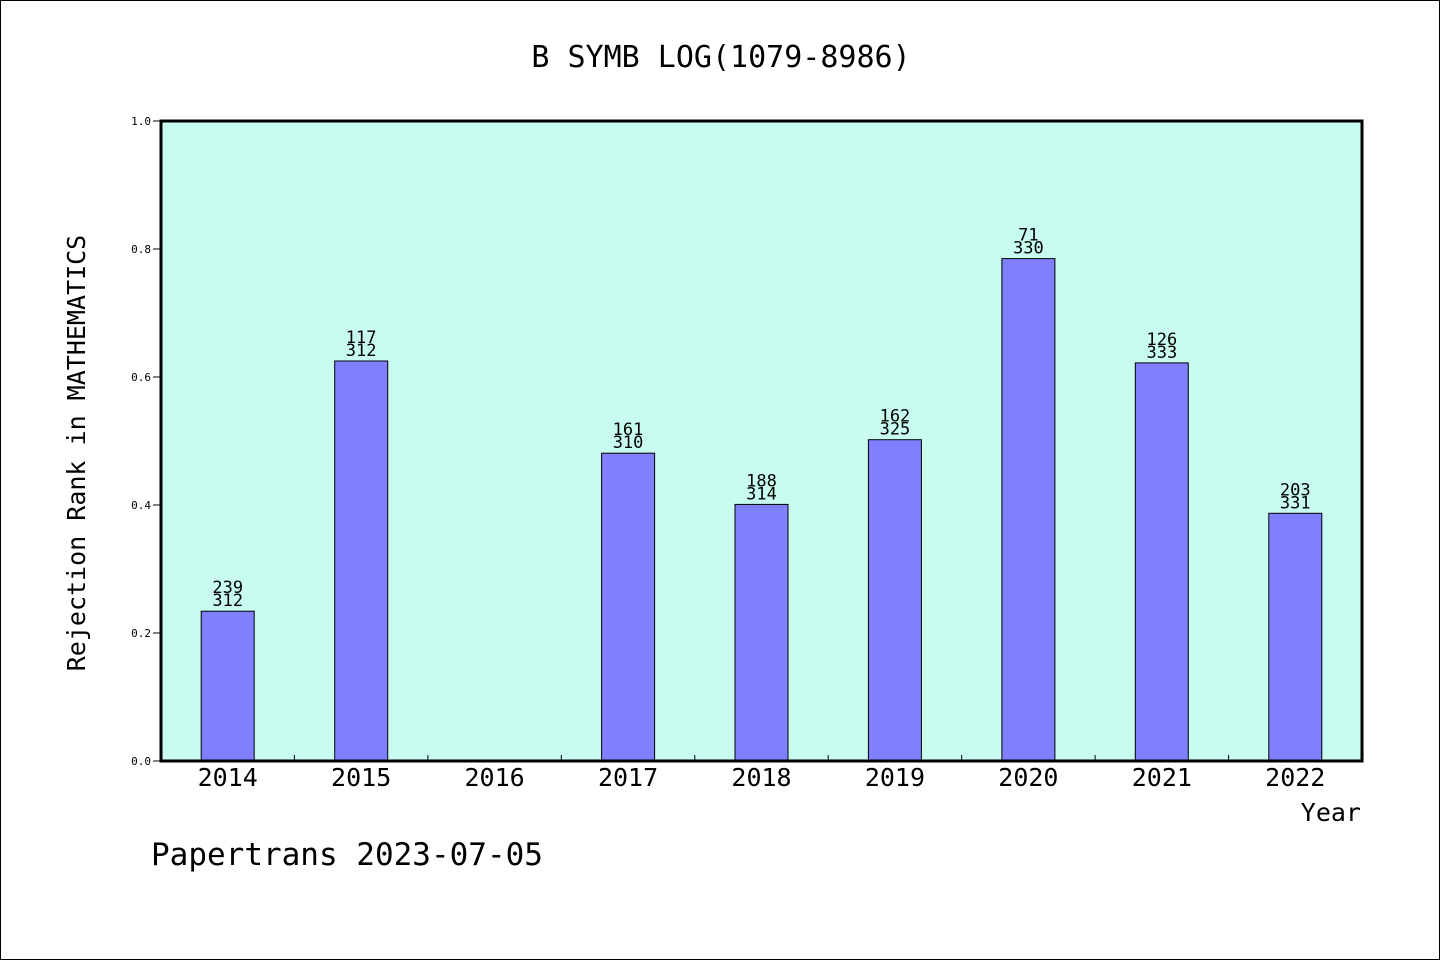 This screenshot has width=1440, height=961. What do you see at coordinates (1295, 637) in the screenshot?
I see `bar-2022` at bounding box center [1295, 637].